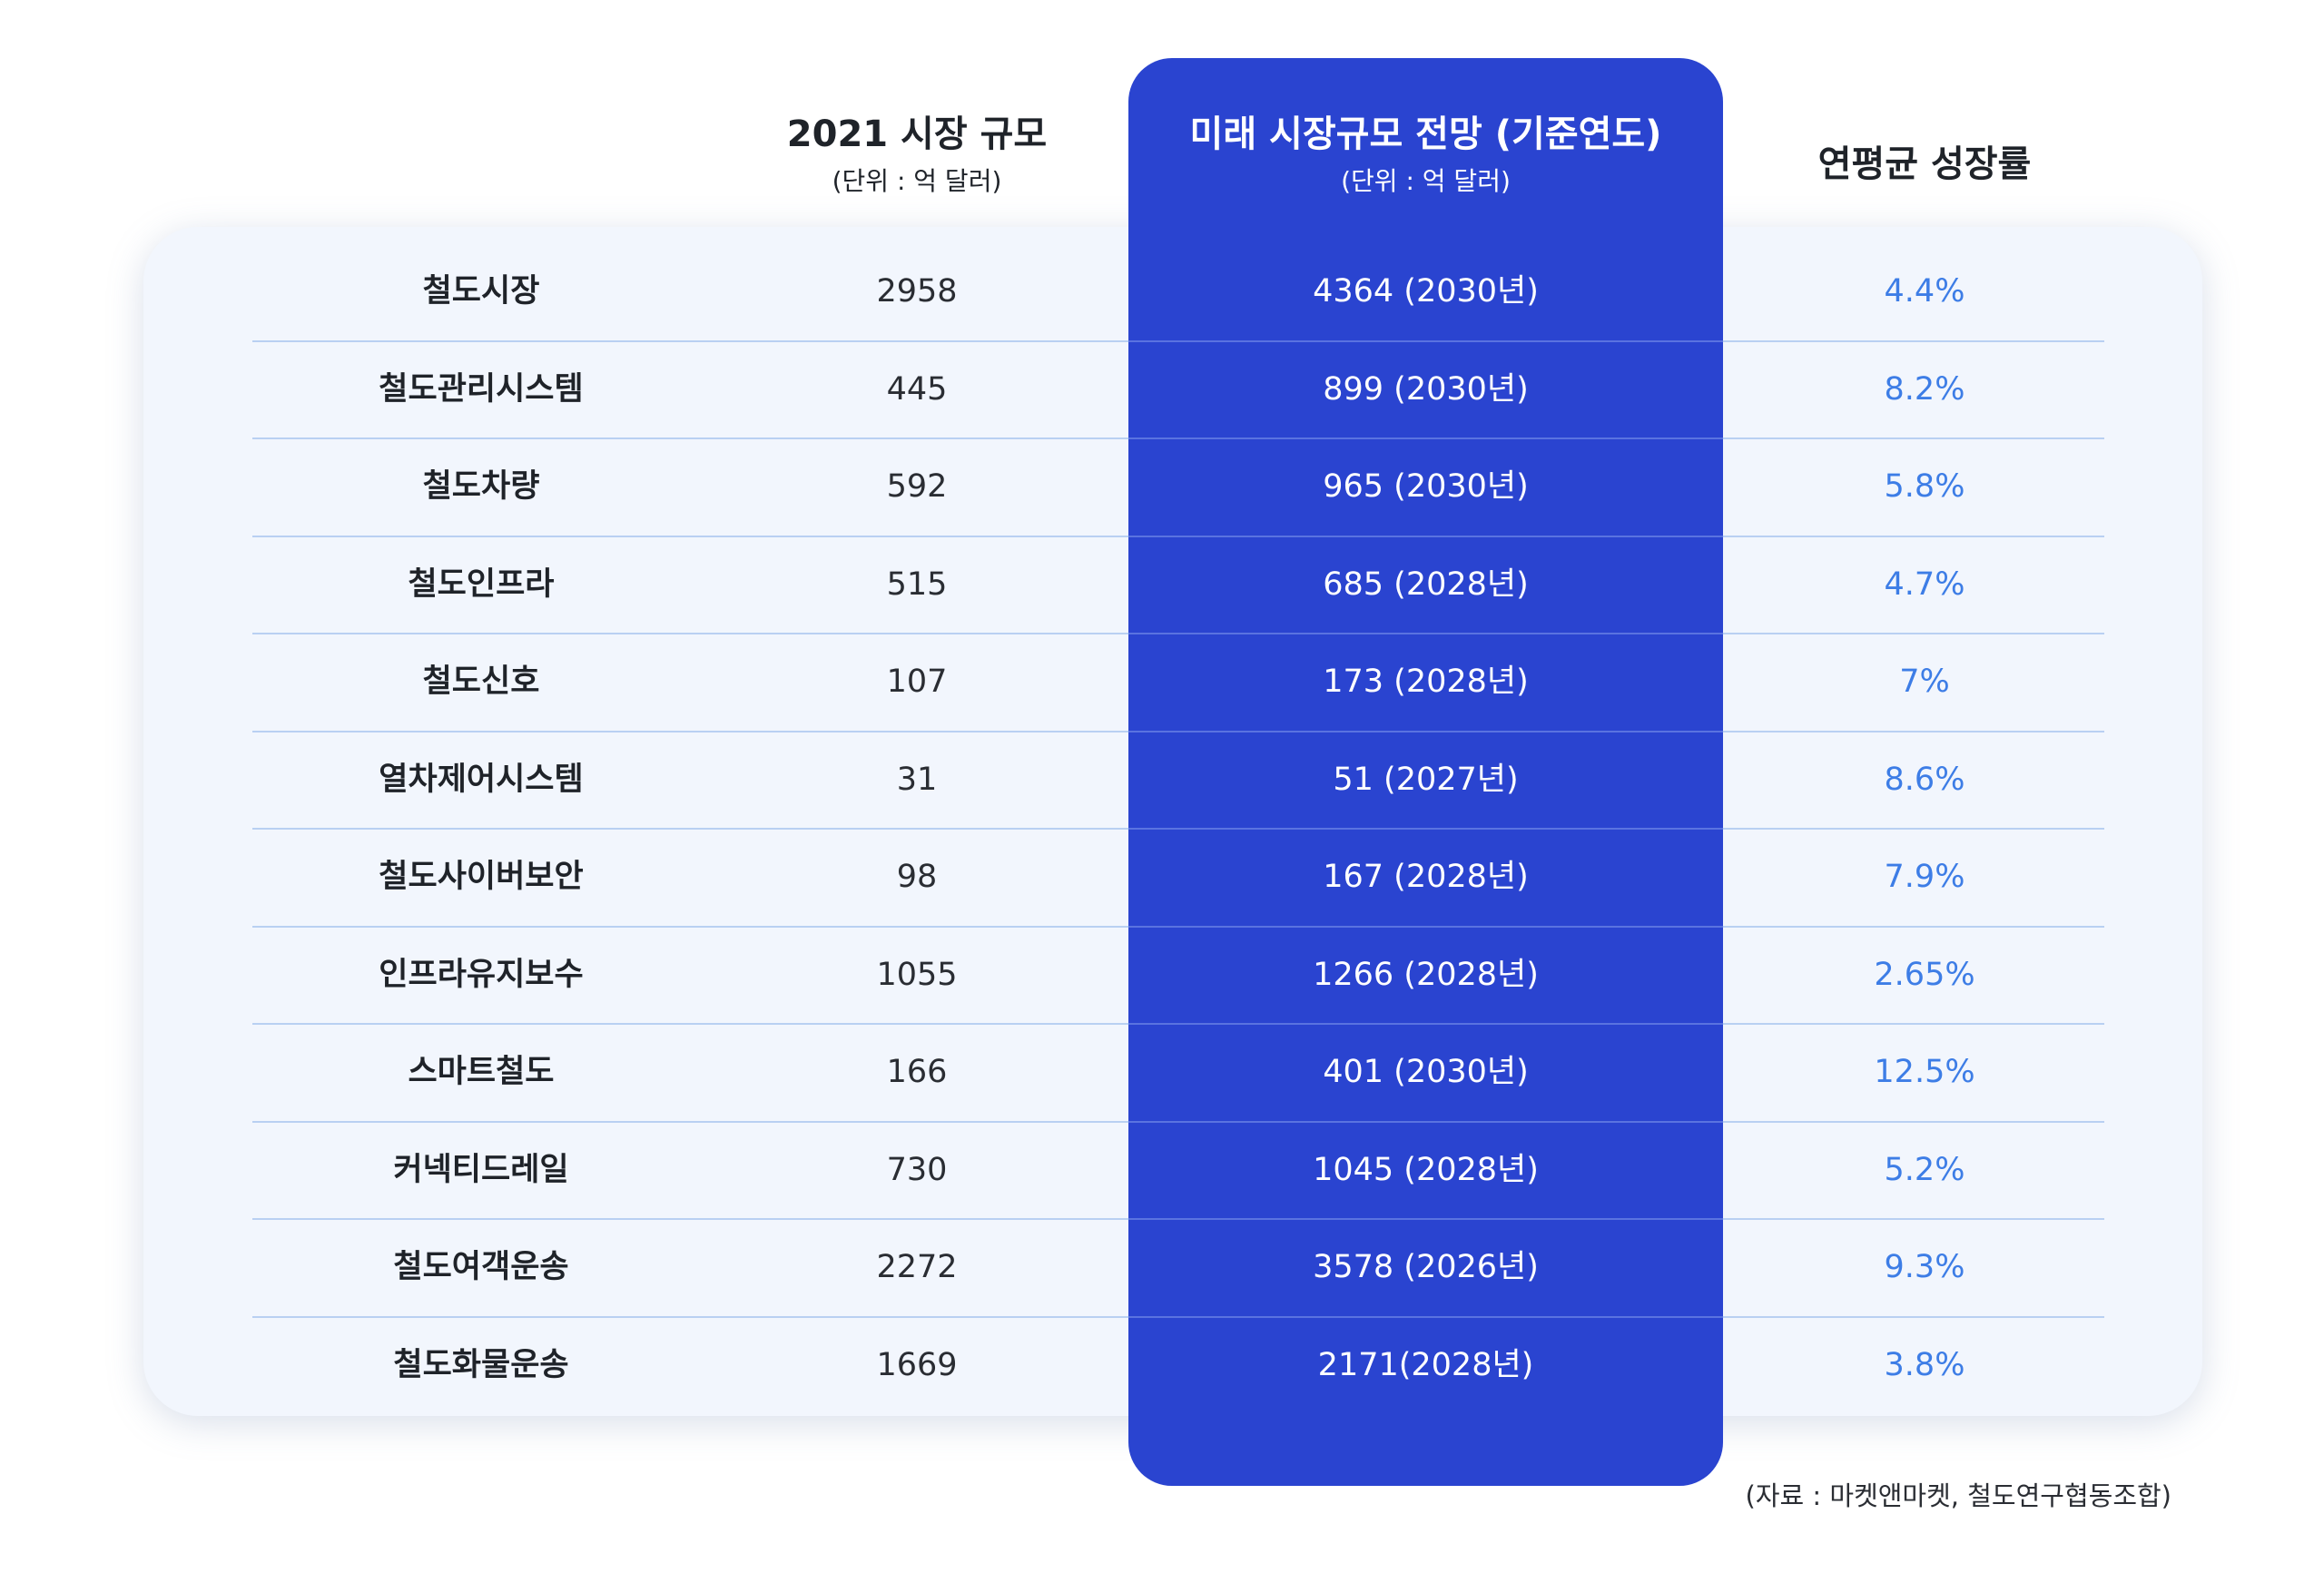  What do you see at coordinates (917, 682) in the screenshot?
I see `row-market-size-cell: 107` at bounding box center [917, 682].